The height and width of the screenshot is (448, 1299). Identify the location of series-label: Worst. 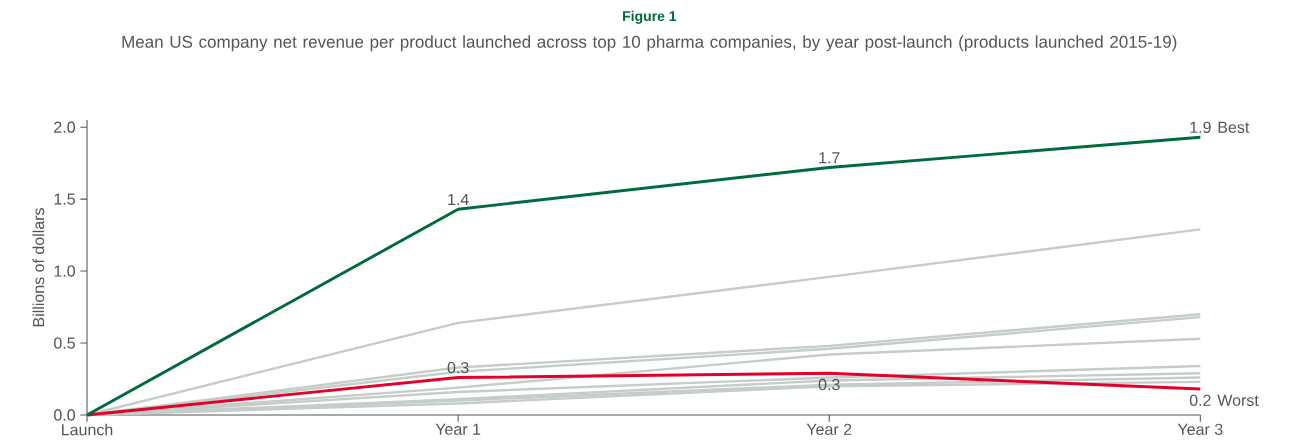
(1238, 400).